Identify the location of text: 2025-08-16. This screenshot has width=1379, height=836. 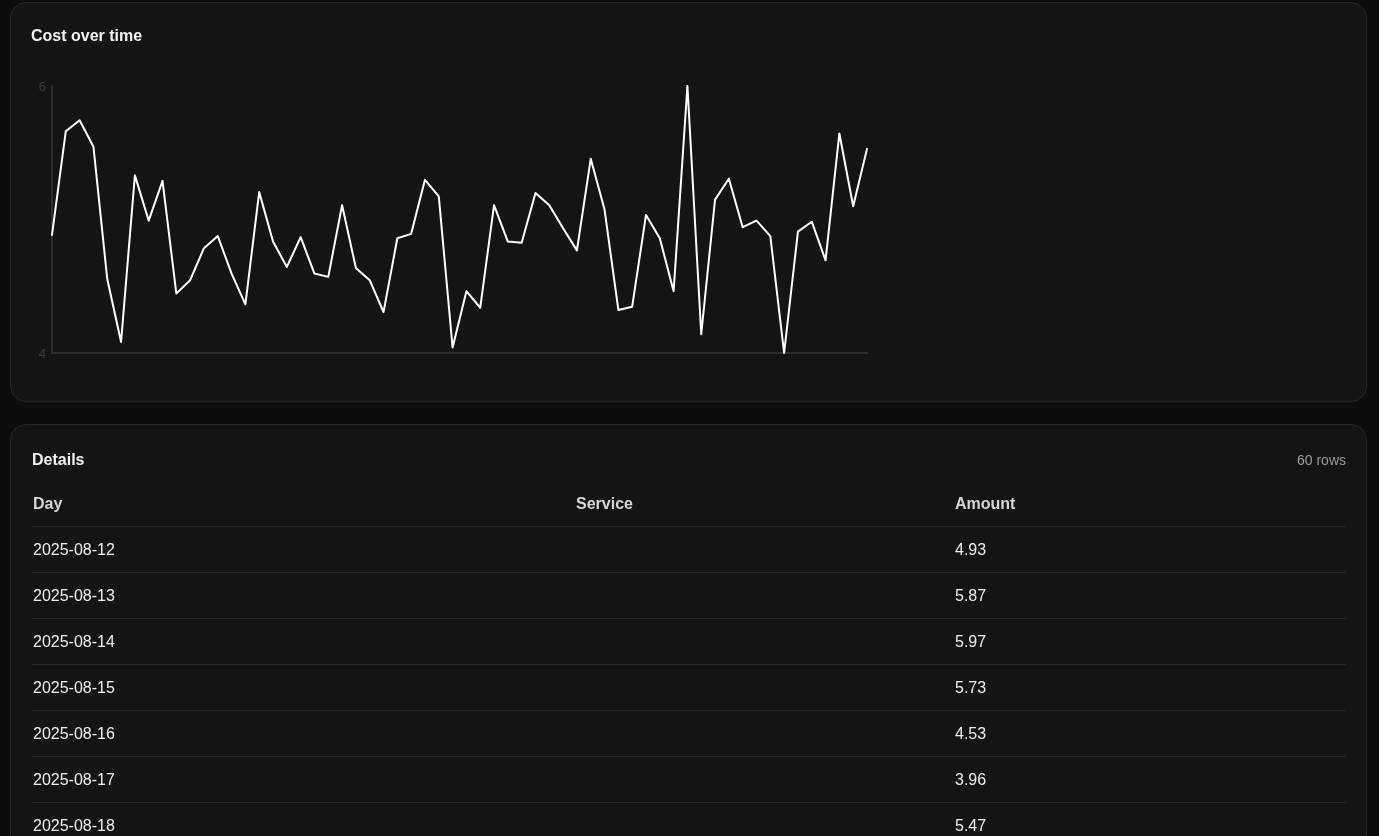
(74, 733).